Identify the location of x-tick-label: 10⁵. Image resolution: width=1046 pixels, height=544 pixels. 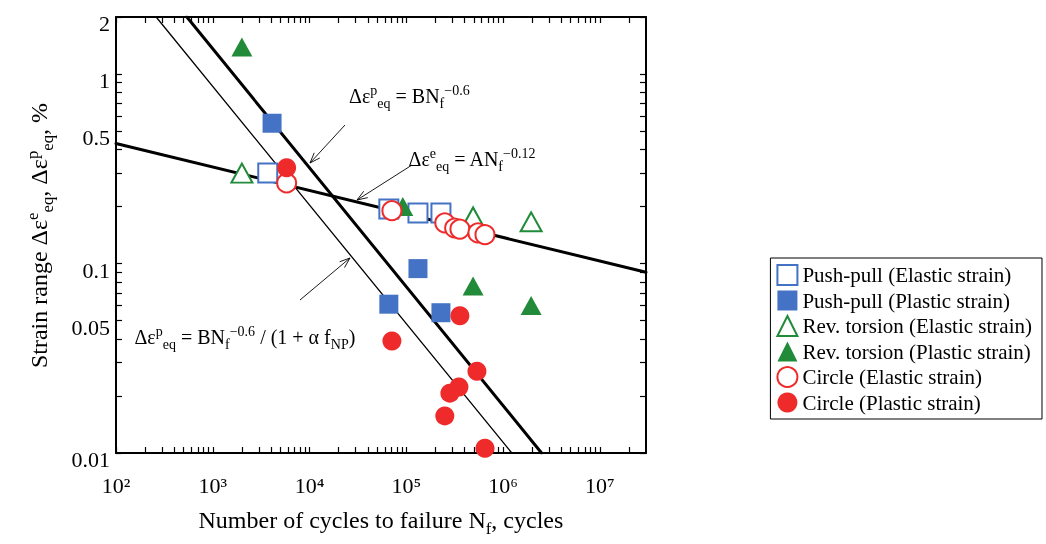
(406, 485).